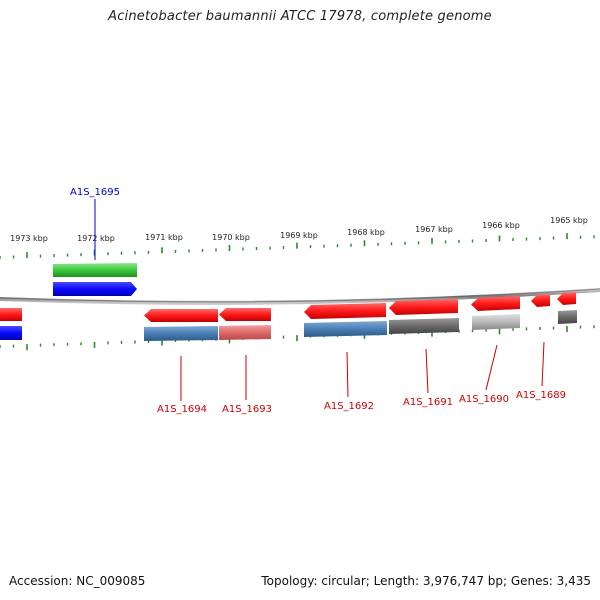 This screenshot has width=600, height=600. Describe the element at coordinates (95, 192) in the screenshot. I see `gene-label-a1s-1695: A1S_1695` at that location.